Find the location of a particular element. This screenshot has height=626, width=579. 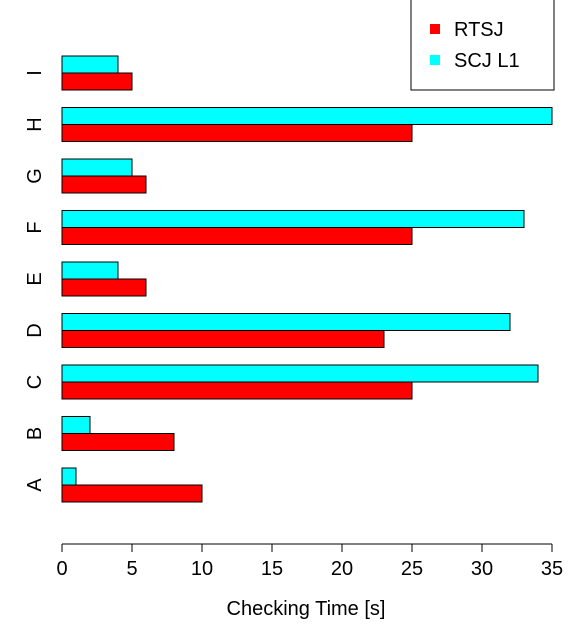

y-tick-label-f: F is located at coordinates (35, 227).